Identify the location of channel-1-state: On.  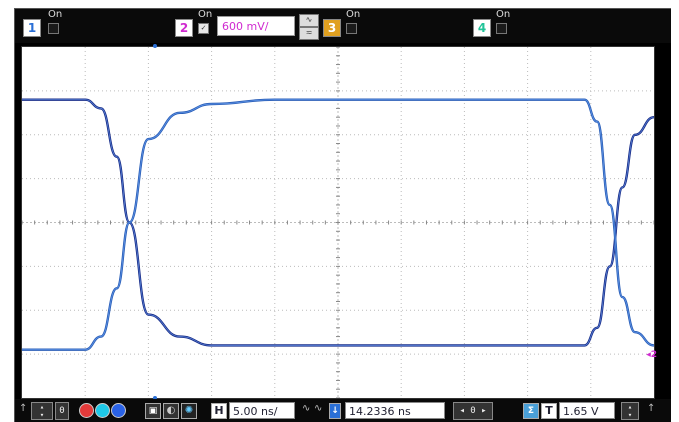
(55, 14).